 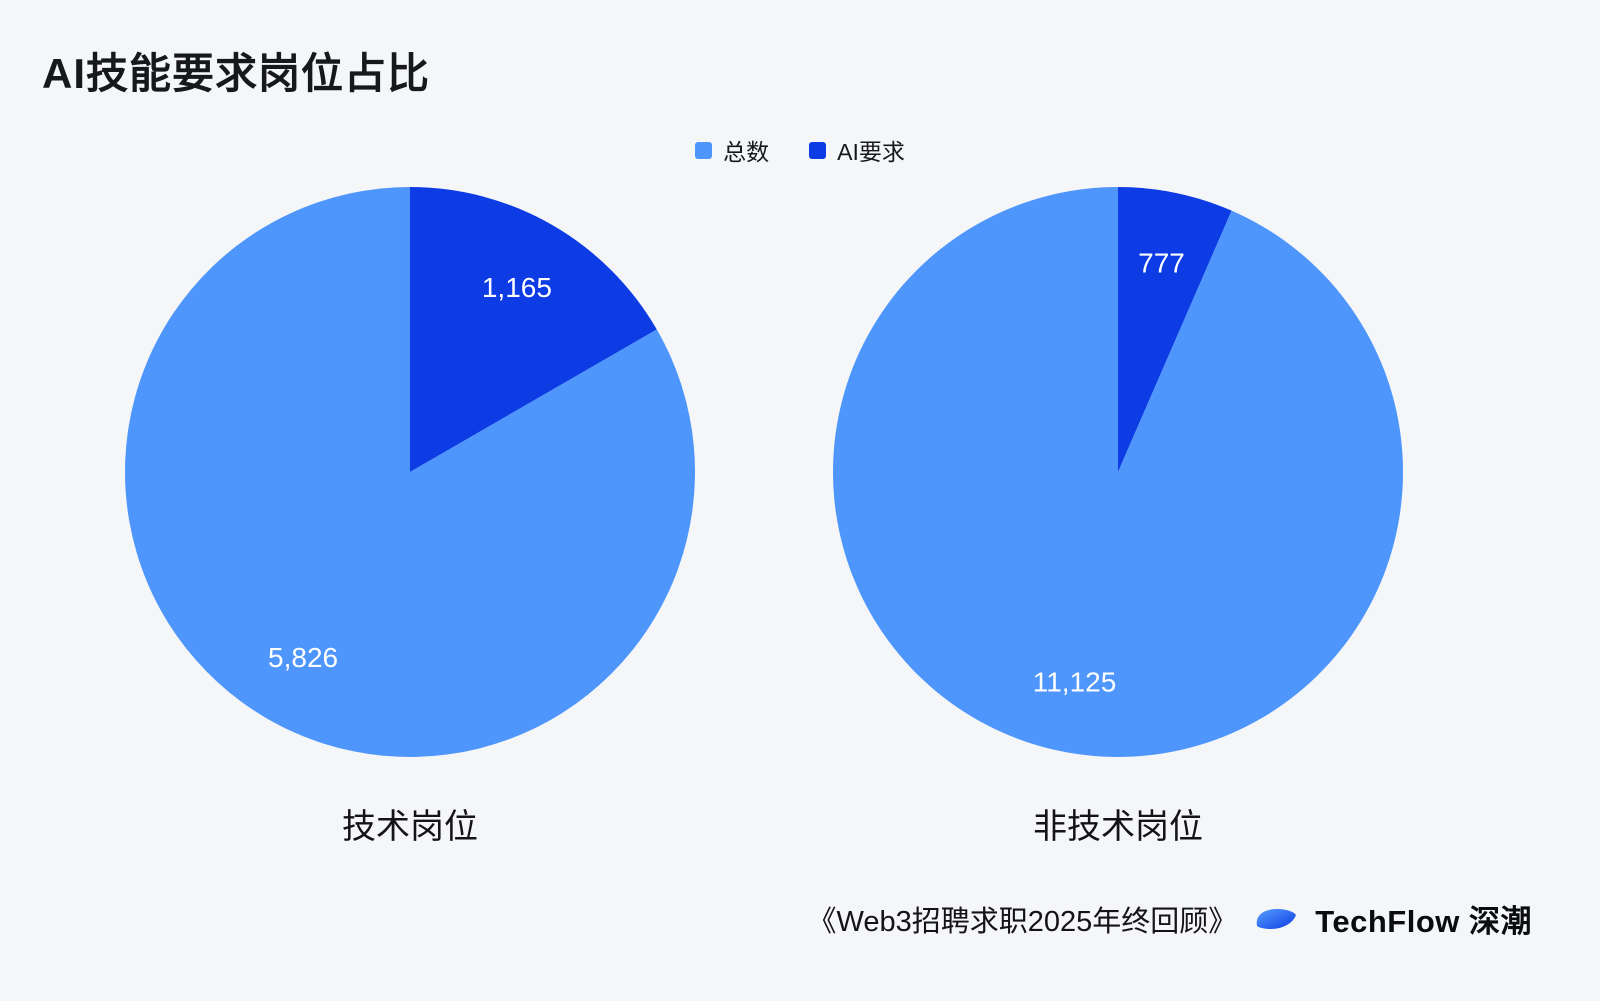 I want to click on legend-label-total: 总数, so click(x=746, y=152).